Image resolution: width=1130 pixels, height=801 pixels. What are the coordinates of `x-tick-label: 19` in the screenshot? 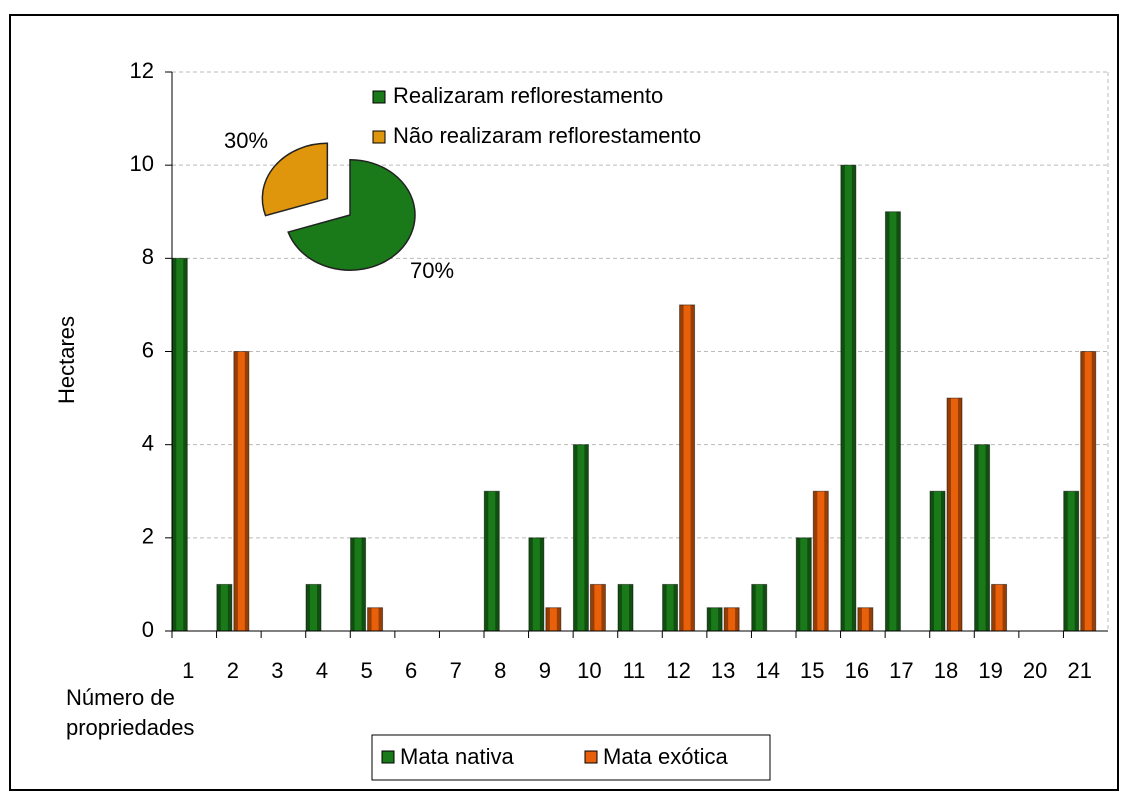 It's located at (990, 670).